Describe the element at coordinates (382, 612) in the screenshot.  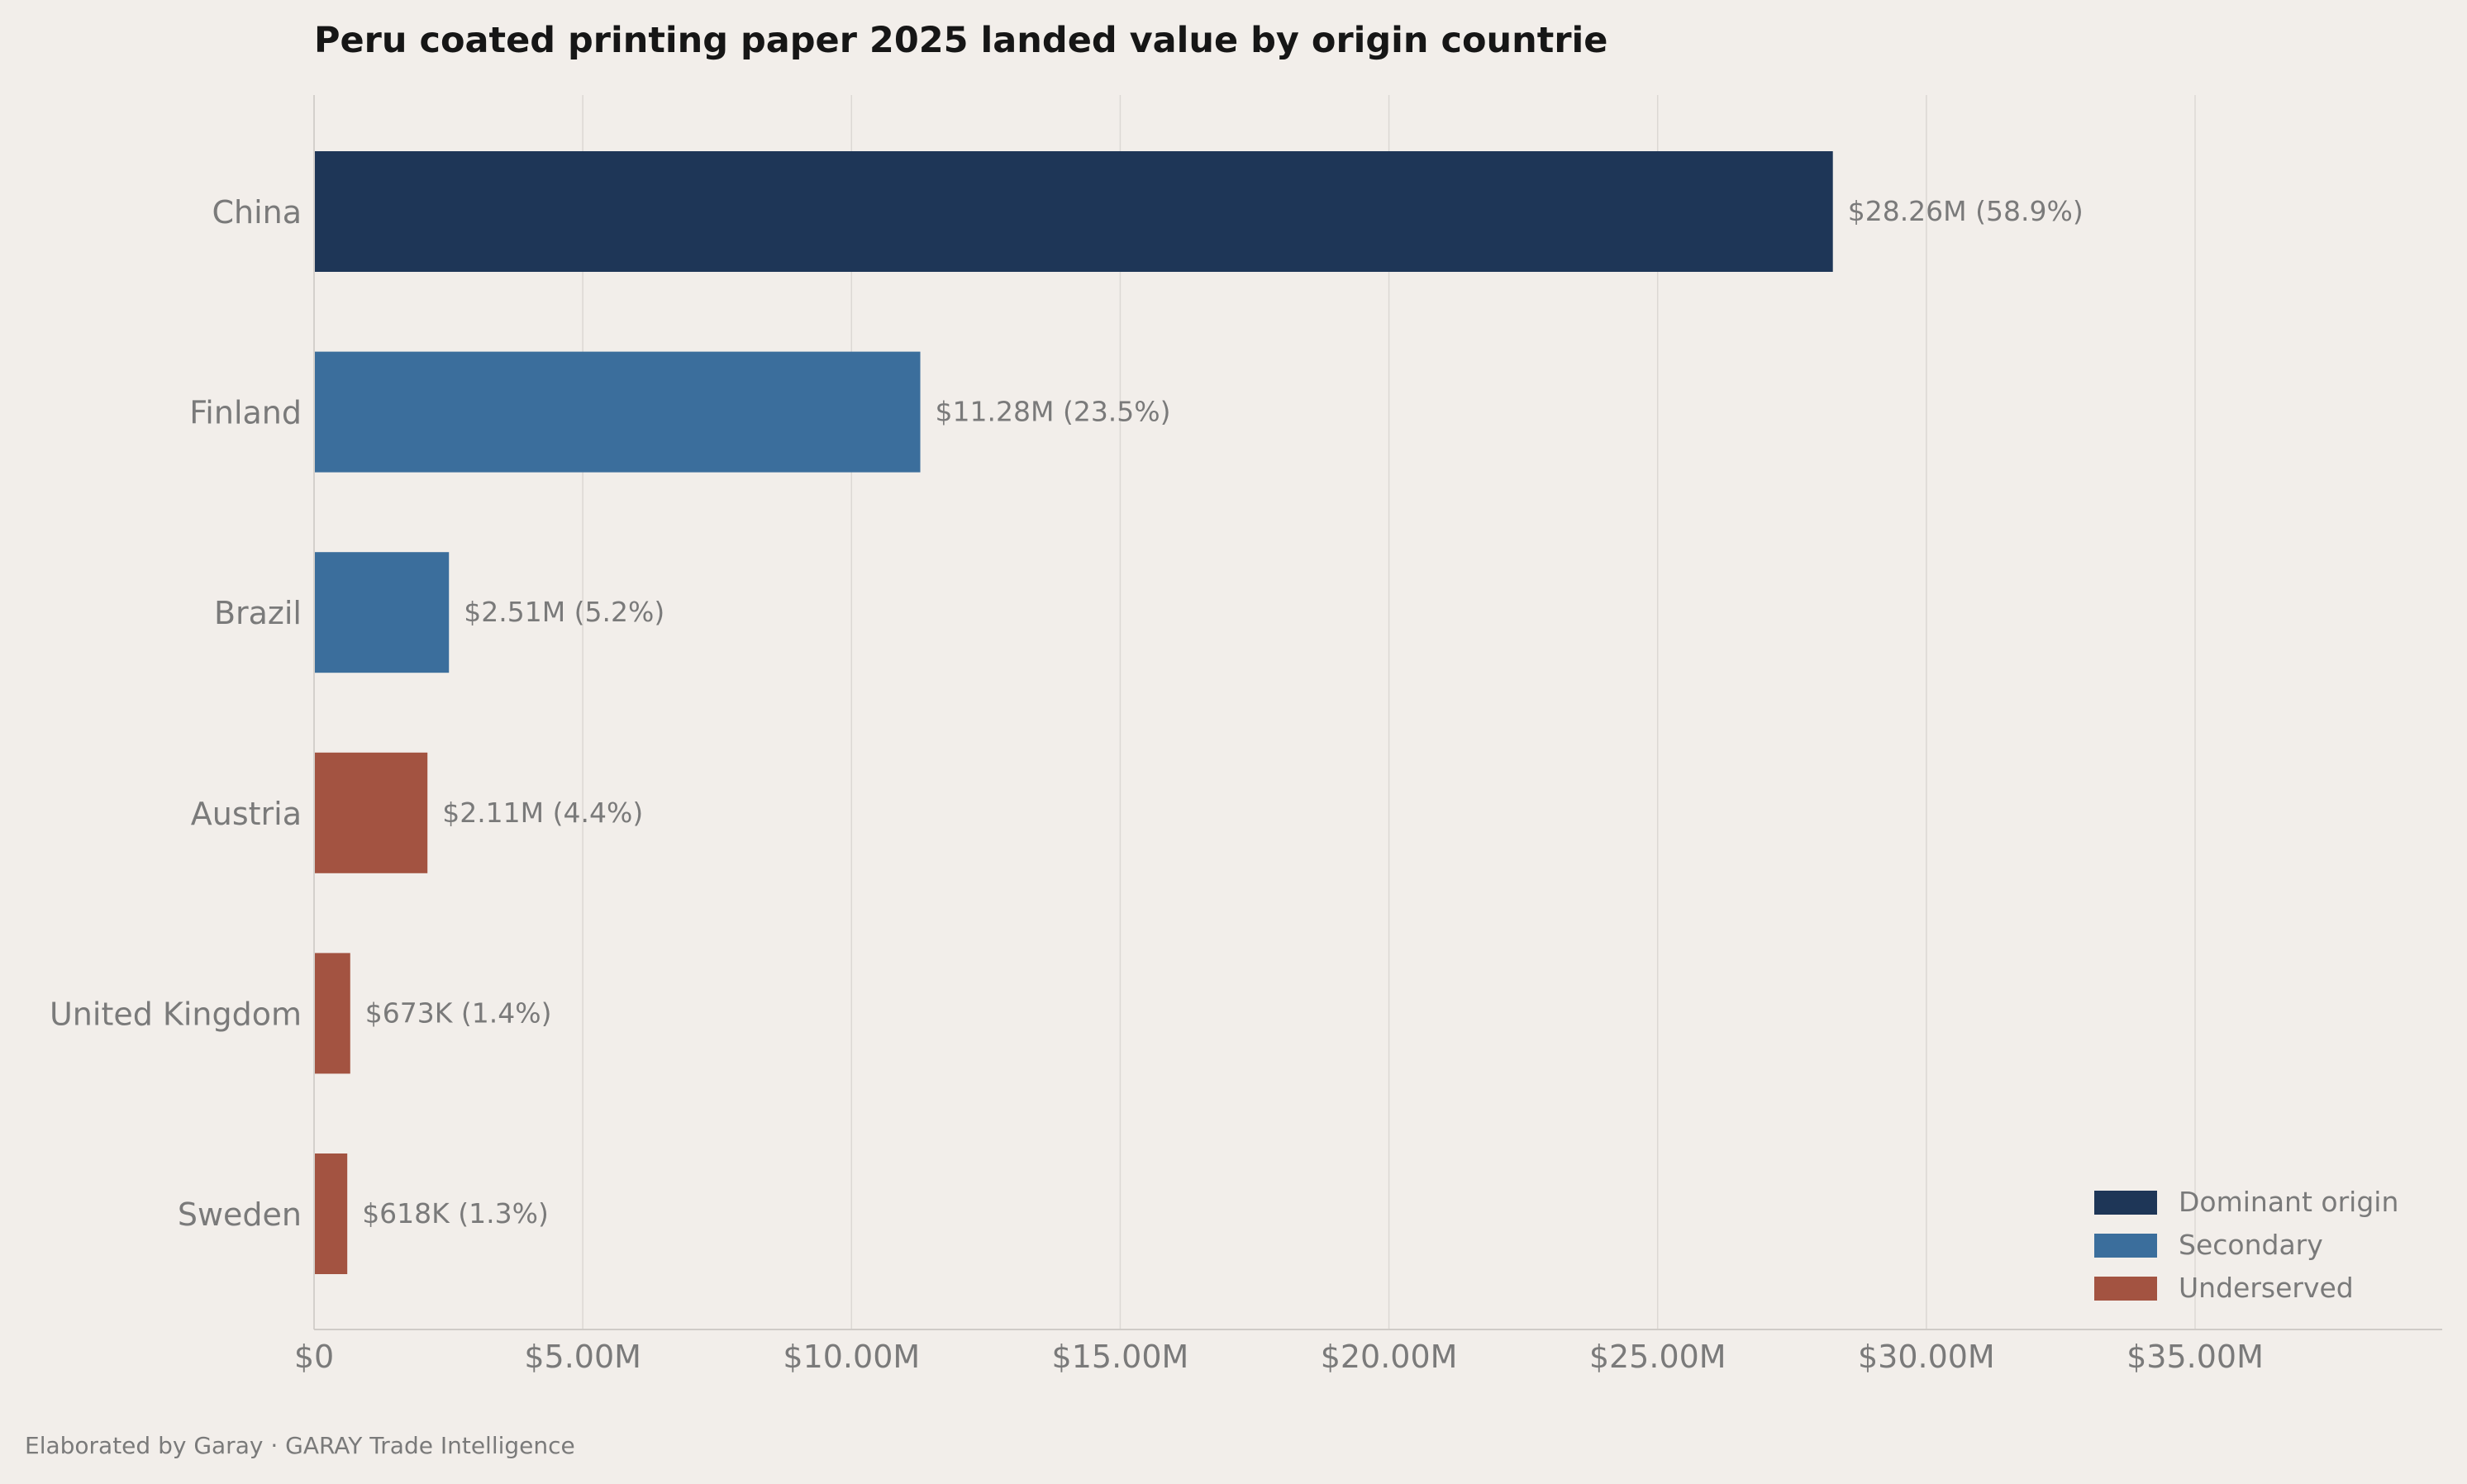
I see `bar-brazil` at that location.